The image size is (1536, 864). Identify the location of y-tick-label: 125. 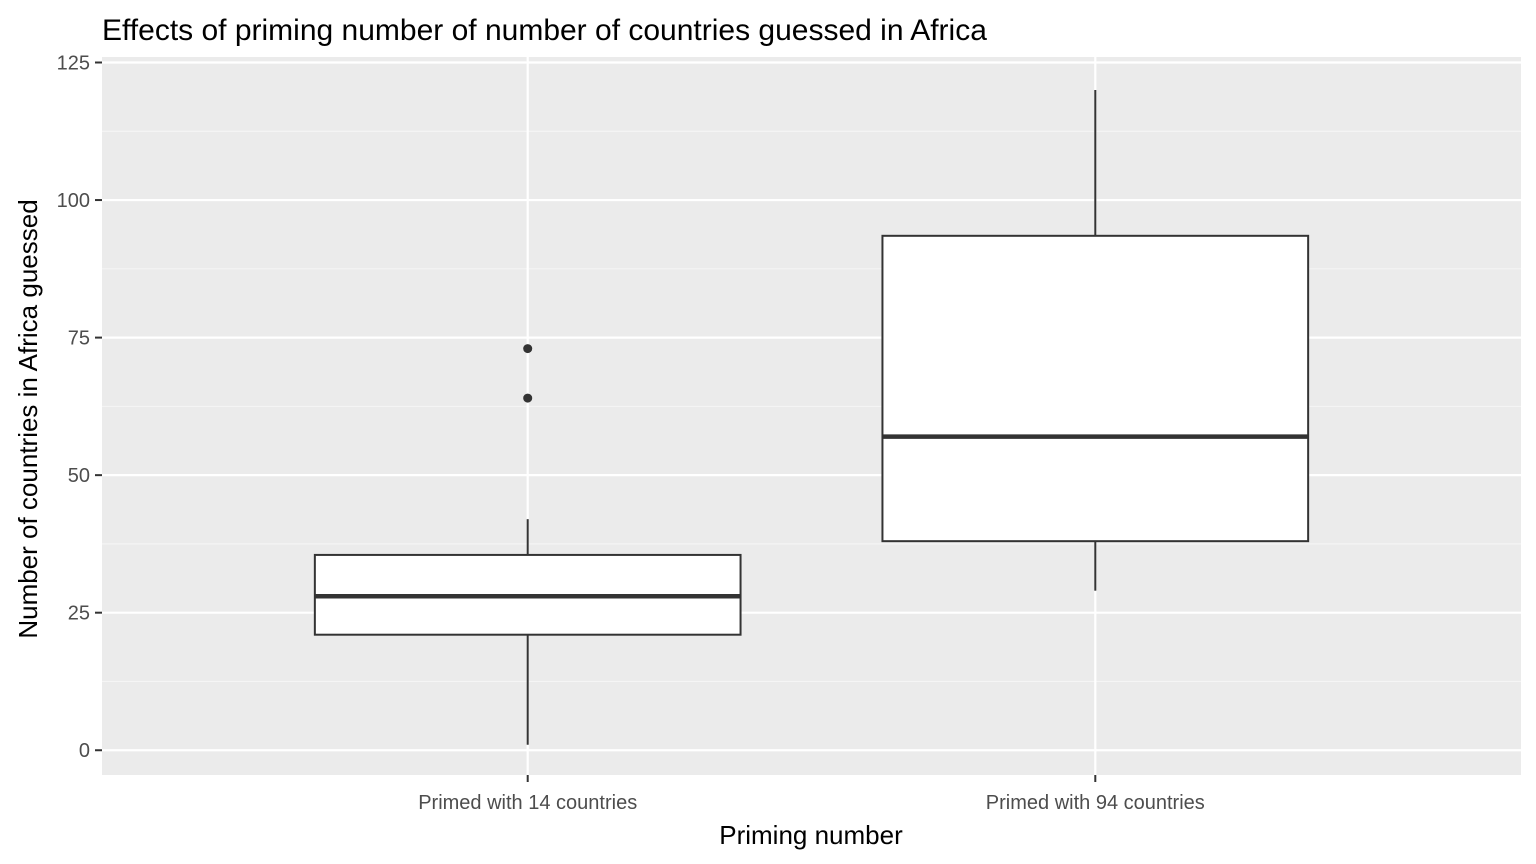
(73, 64).